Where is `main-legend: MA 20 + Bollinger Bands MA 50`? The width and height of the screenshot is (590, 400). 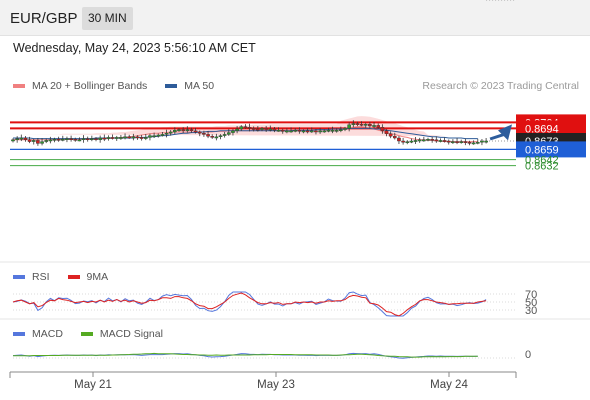 main-legend: MA 20 + Bollinger Bands MA 50 is located at coordinates (122, 86).